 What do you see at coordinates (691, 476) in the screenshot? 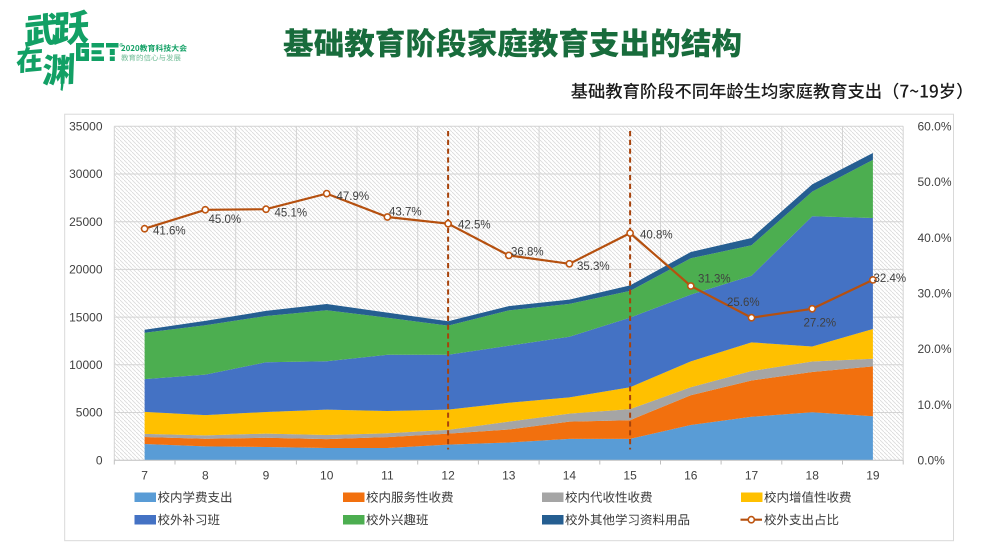
I see `svg-text: 16` at bounding box center [691, 476].